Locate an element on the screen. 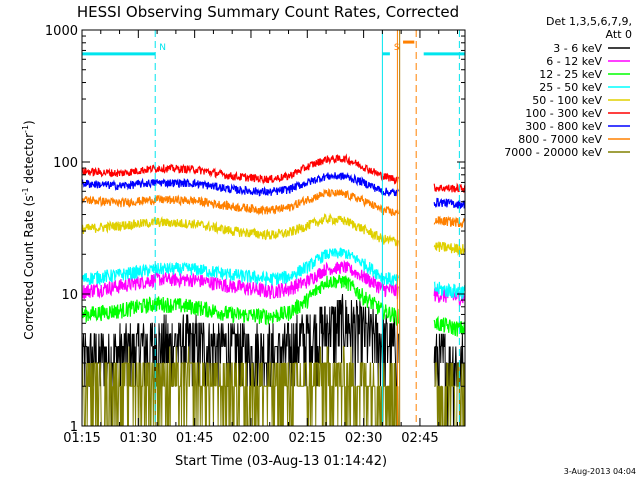  y-axis-label-main: Corrected Count Rate (s is located at coordinates (29, 267).